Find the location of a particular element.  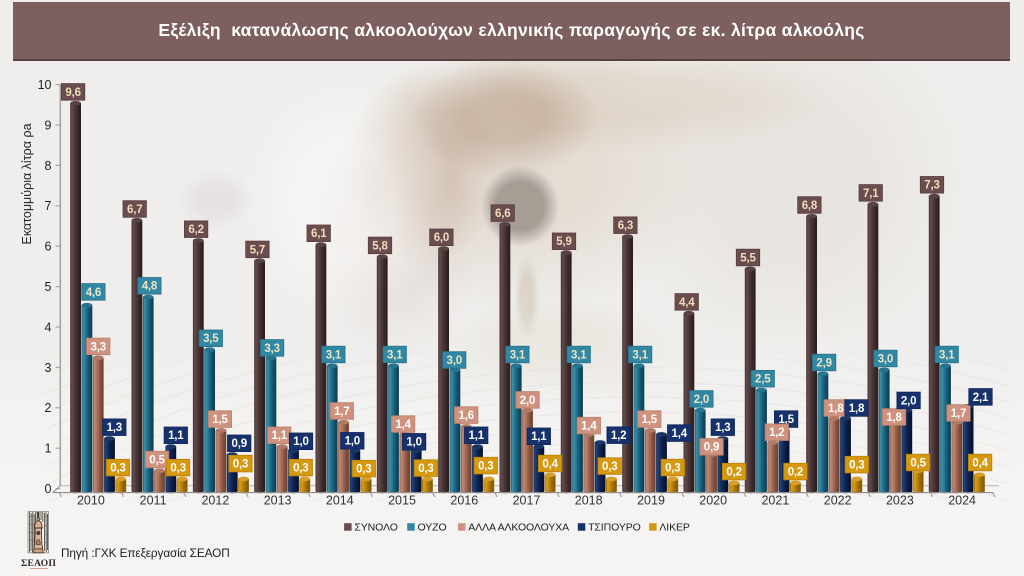

svg-text: Εκατομμύρια λίτρα ρa is located at coordinates (27, 183).